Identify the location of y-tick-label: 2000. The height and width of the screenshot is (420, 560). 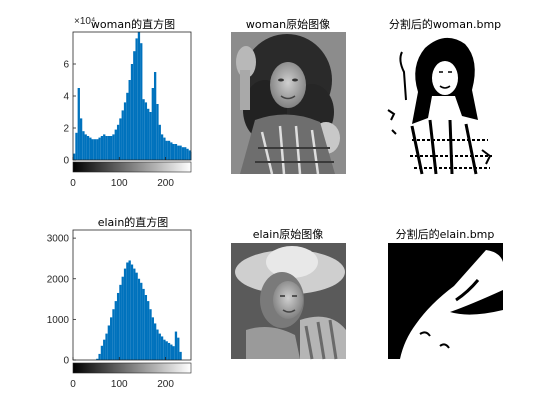
(58, 279).